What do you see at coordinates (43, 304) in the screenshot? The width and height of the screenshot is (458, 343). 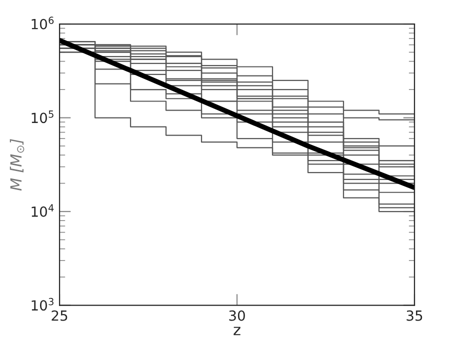 I see `y-tick-label: 10$^{3}$` at bounding box center [43, 304].